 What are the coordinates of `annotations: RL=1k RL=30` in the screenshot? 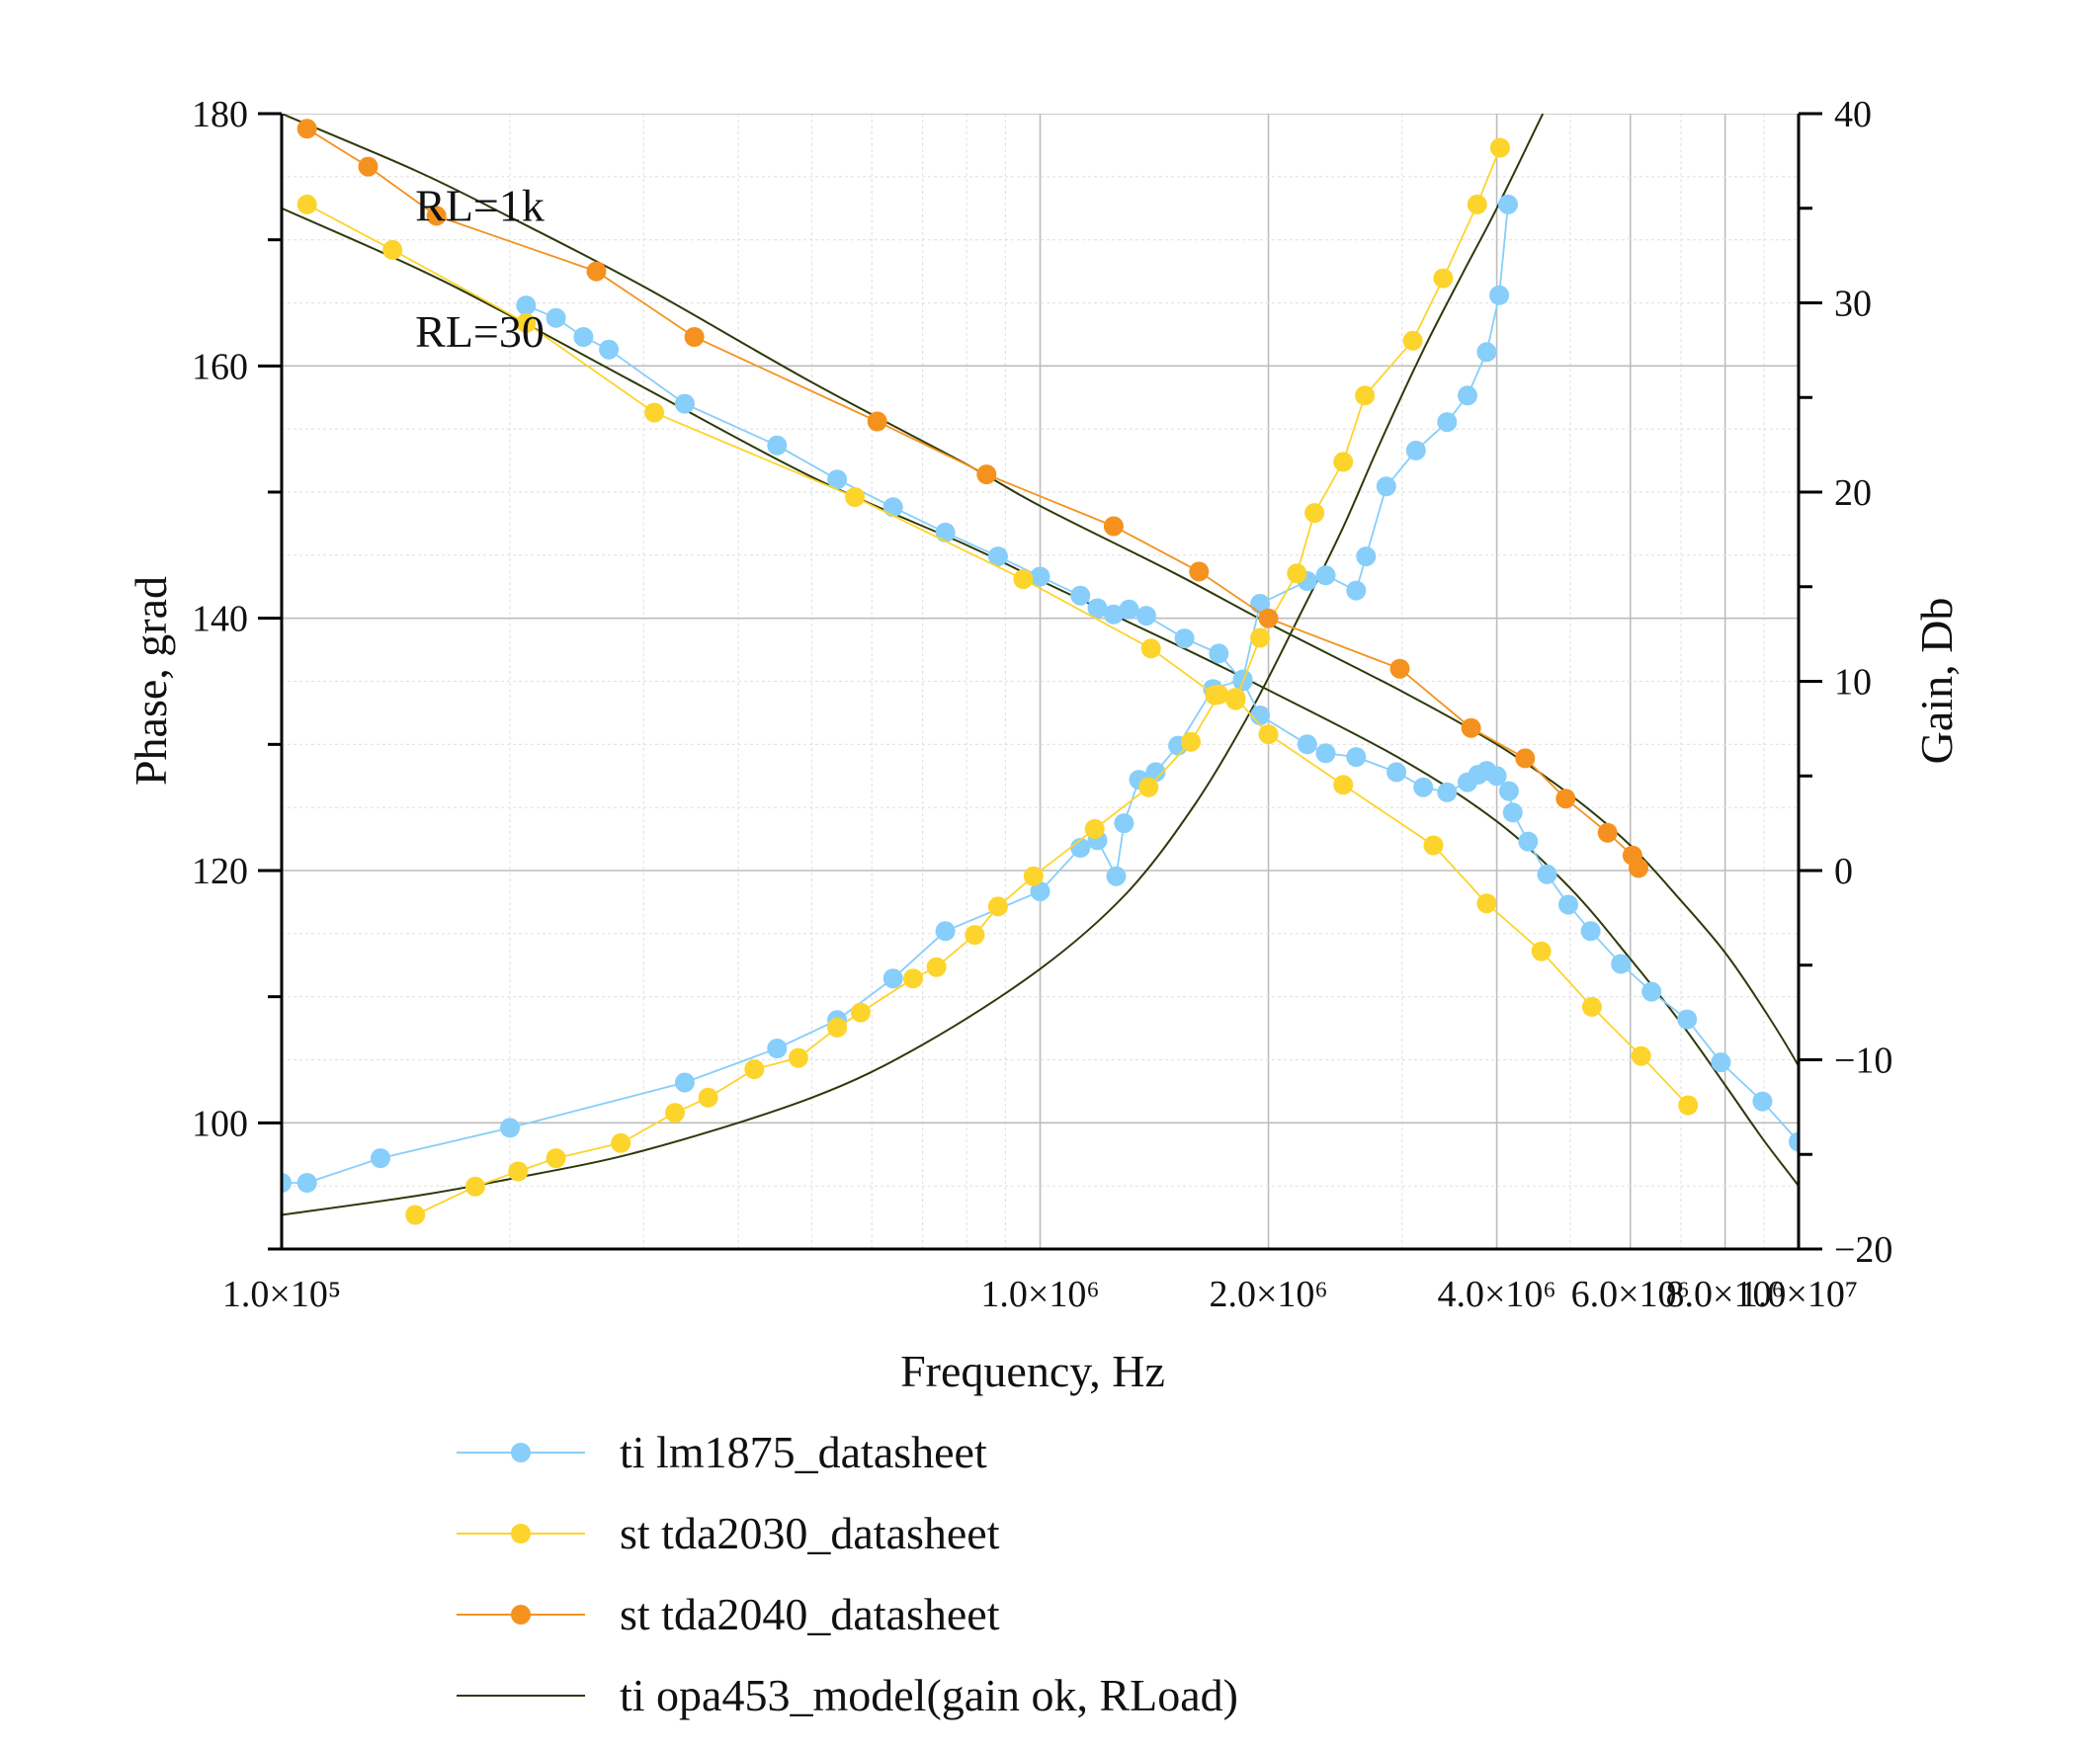 It's located at (480, 269).